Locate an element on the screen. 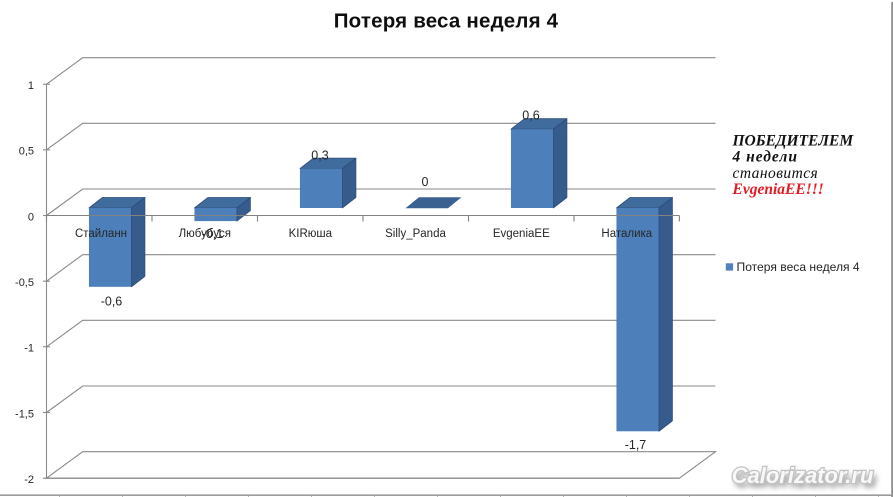 The image size is (893, 497). svg-text: EvgeniaEE!!! is located at coordinates (778, 189).